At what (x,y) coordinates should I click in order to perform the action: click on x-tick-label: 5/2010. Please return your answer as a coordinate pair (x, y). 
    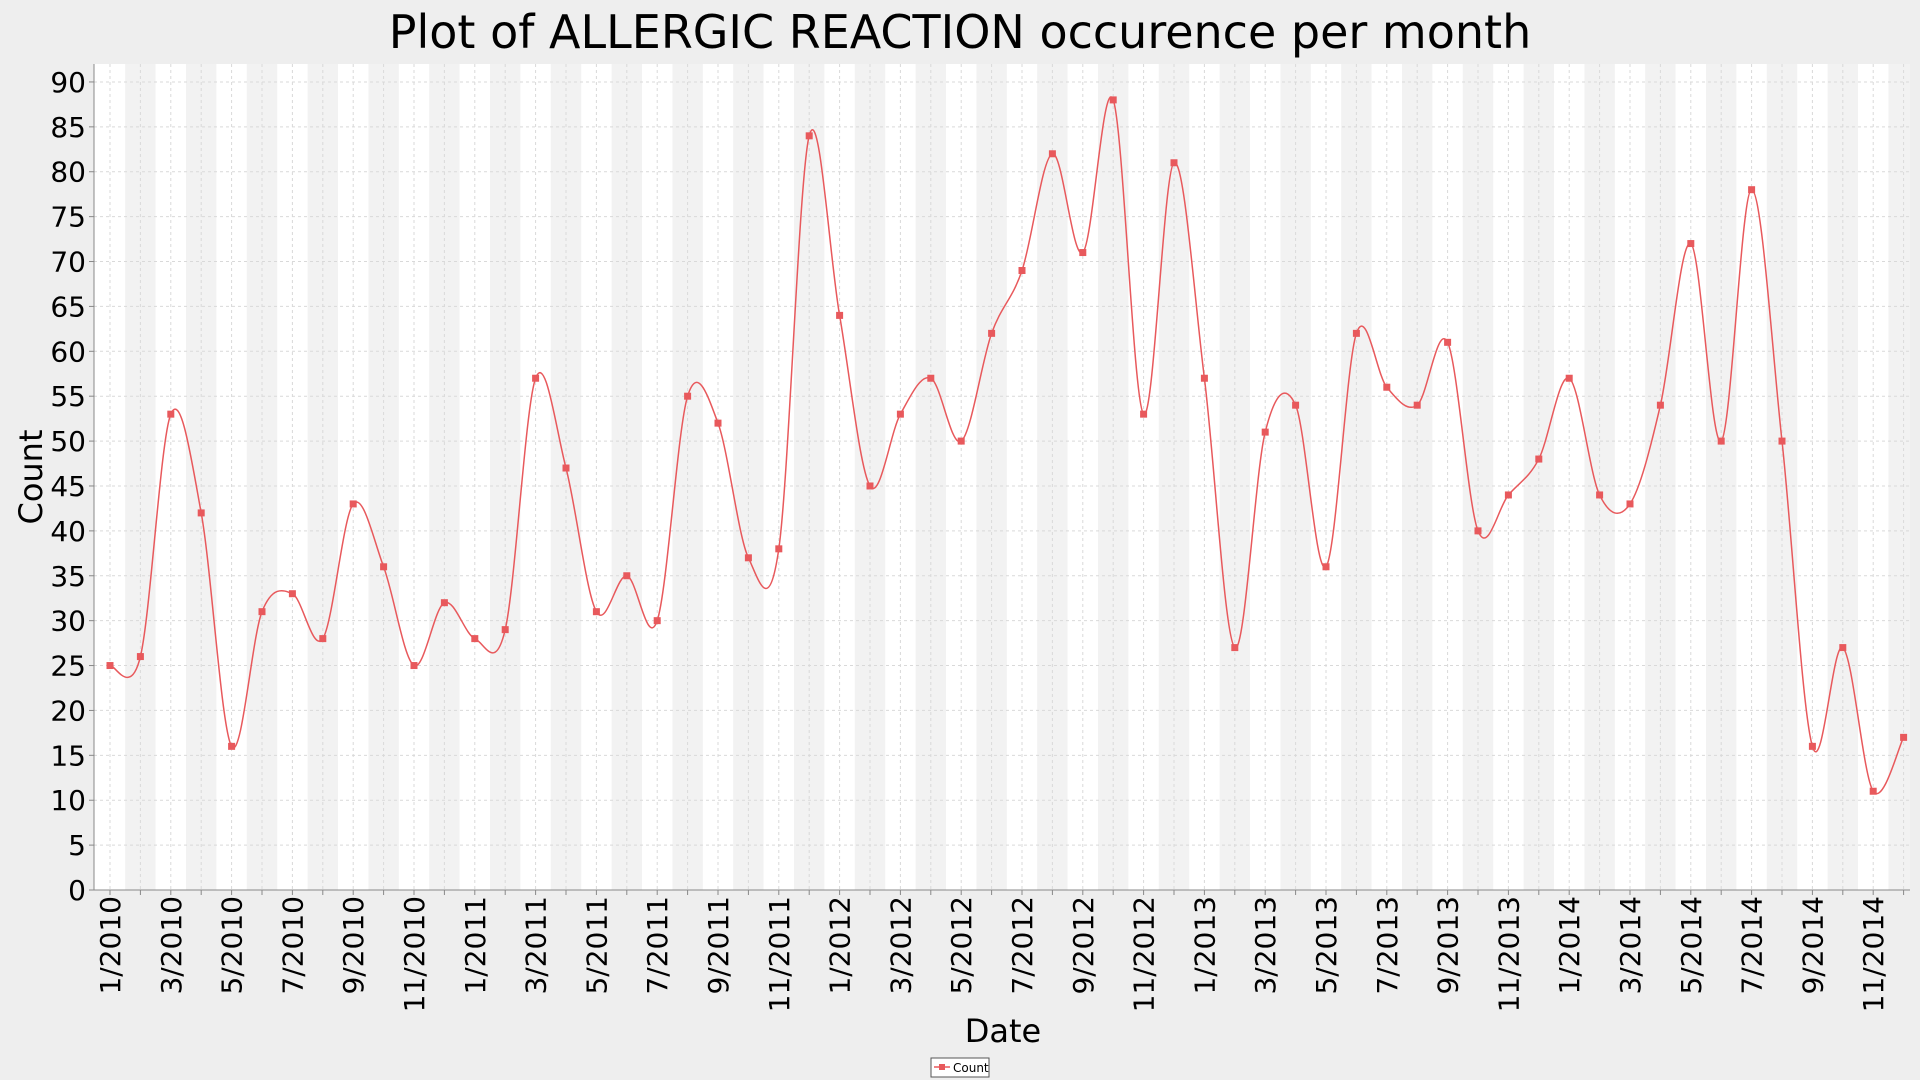
    Looking at the image, I should click on (232, 945).